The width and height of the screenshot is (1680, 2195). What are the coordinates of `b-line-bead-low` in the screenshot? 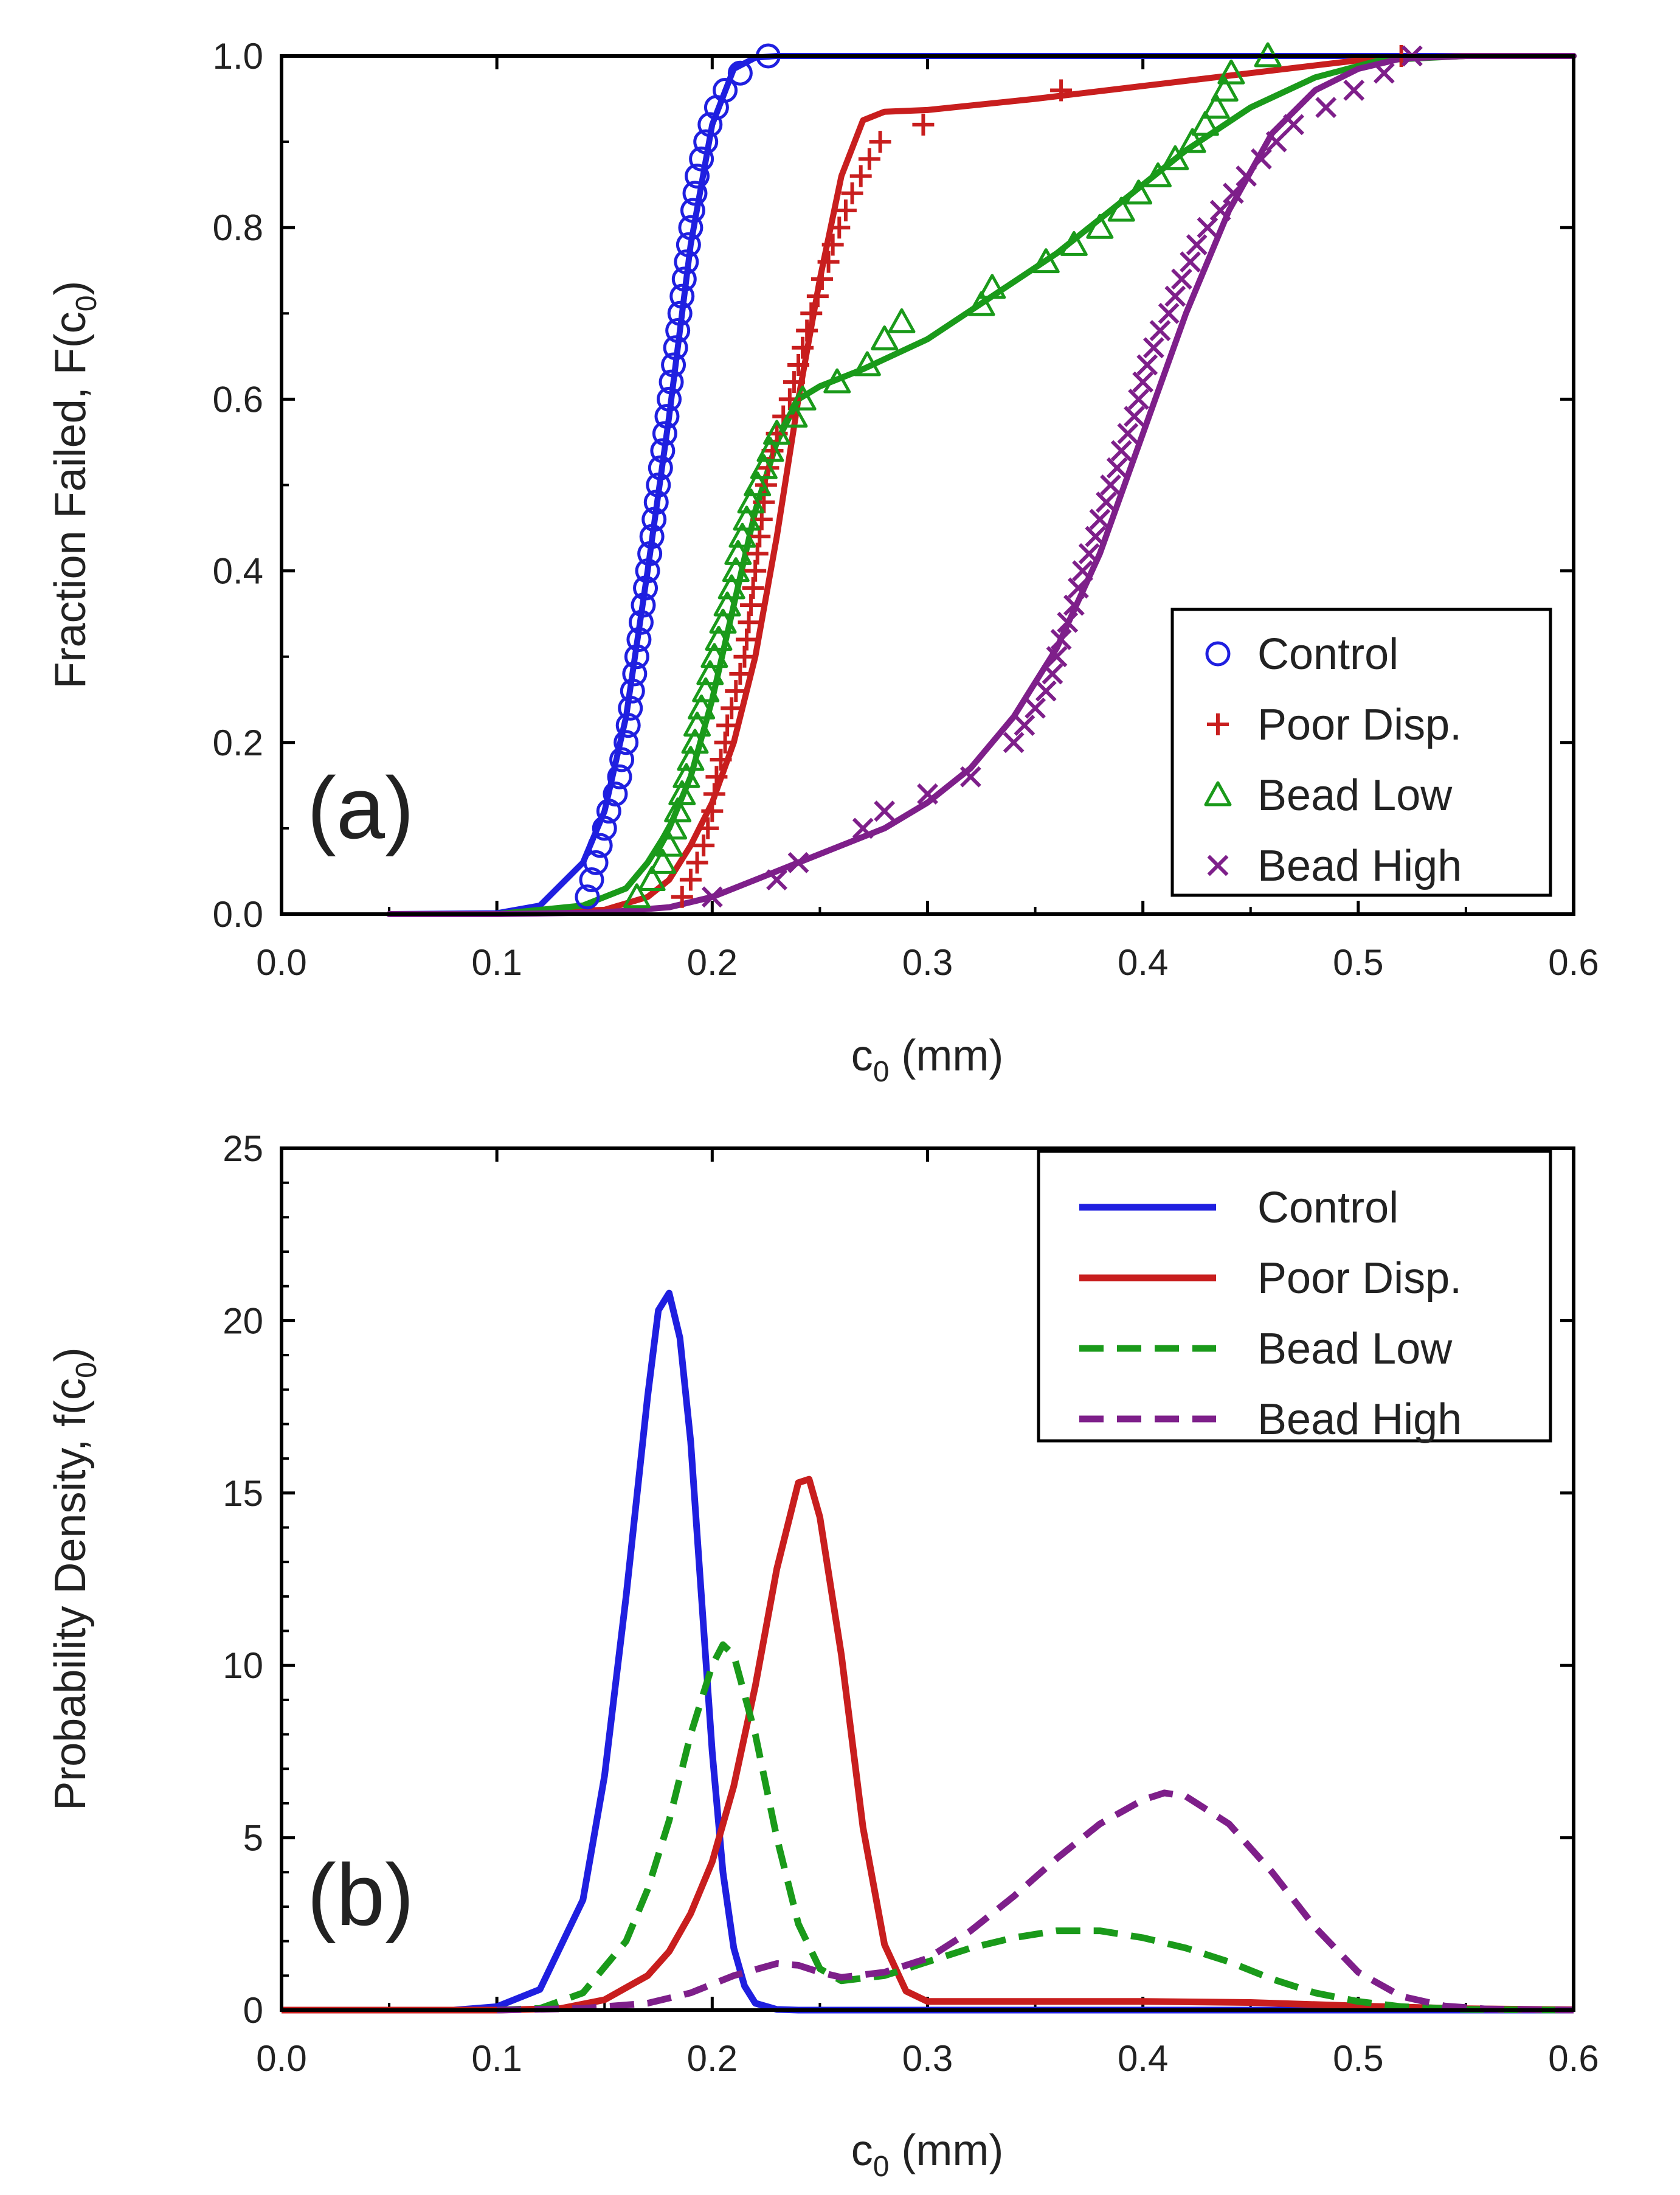 It's located at (1035, 1828).